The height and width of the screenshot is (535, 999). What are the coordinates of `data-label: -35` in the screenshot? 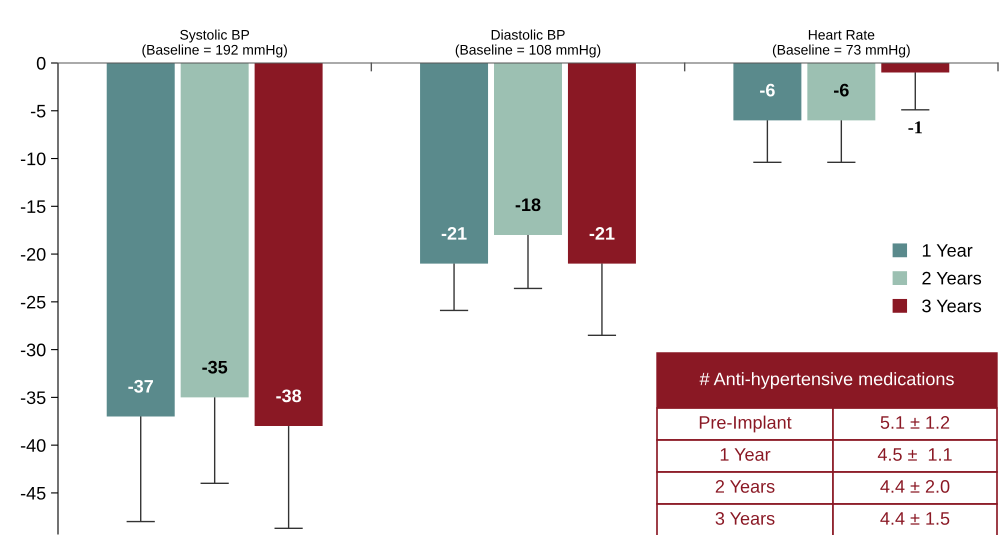 It's located at (215, 367).